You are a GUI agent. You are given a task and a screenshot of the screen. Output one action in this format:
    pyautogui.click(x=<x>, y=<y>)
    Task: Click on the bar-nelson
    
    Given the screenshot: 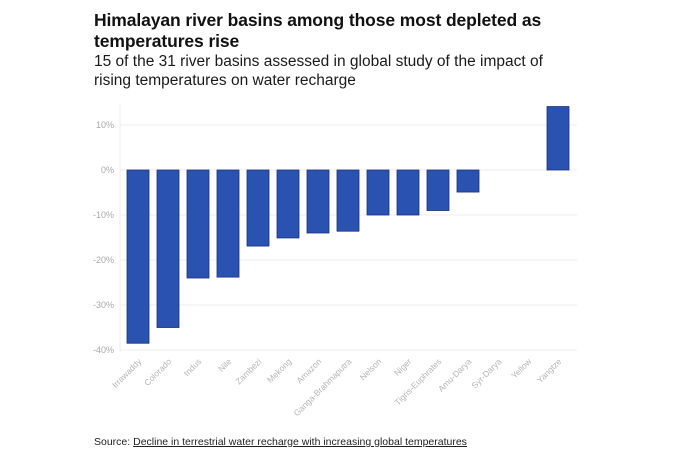 What is the action you would take?
    pyautogui.click(x=378, y=192)
    